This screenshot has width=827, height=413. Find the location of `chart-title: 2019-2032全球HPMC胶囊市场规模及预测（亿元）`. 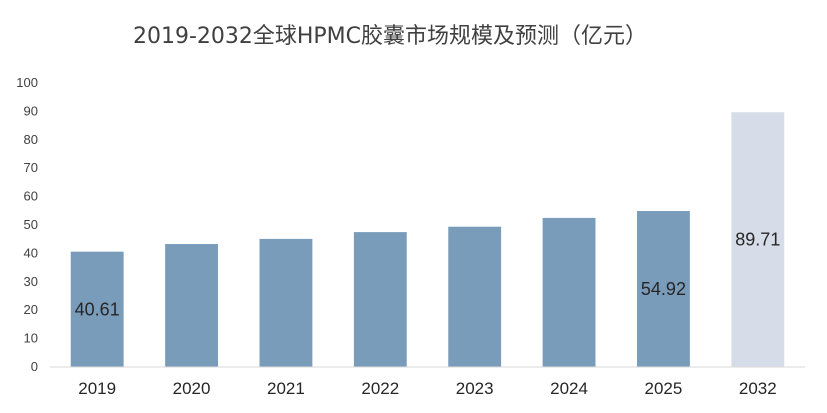

chart-title: 2019-2032全球HPMC胶囊市场规模及预测（亿元） is located at coordinates (390, 36).